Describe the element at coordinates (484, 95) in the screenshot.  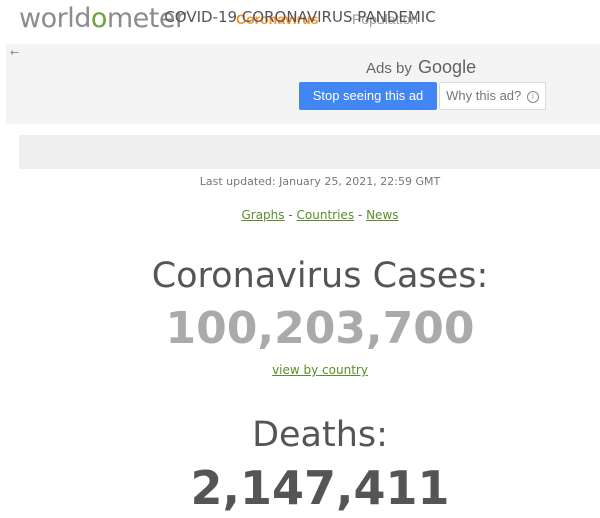
I see `why-this-ad-label: Why this ad?` at that location.